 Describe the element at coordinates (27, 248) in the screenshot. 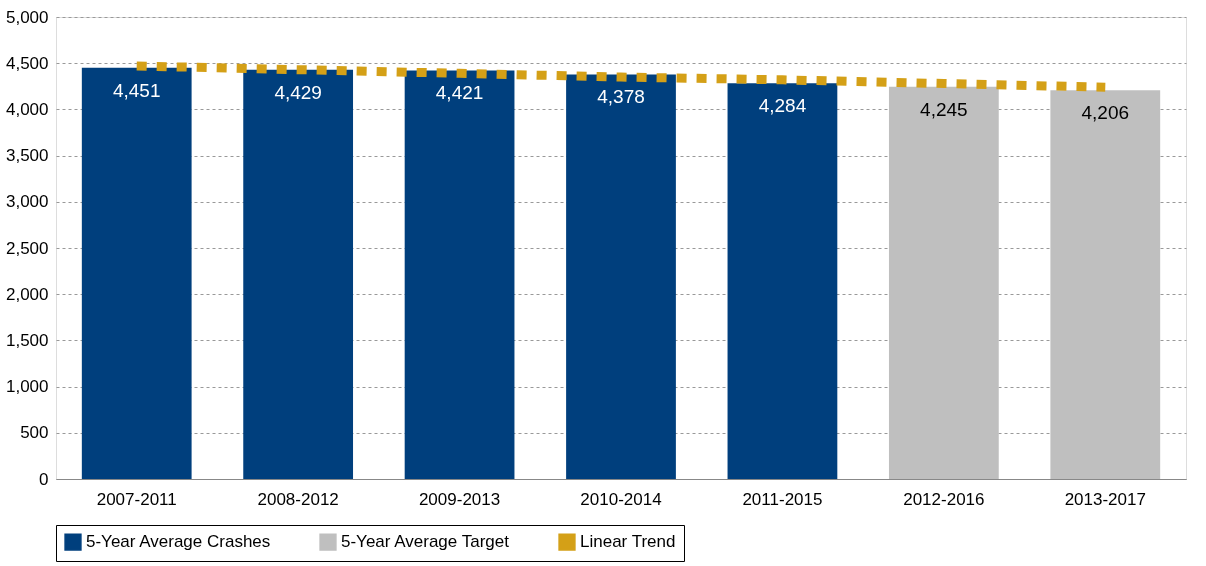

I see `y-tick-label: 2,500` at that location.